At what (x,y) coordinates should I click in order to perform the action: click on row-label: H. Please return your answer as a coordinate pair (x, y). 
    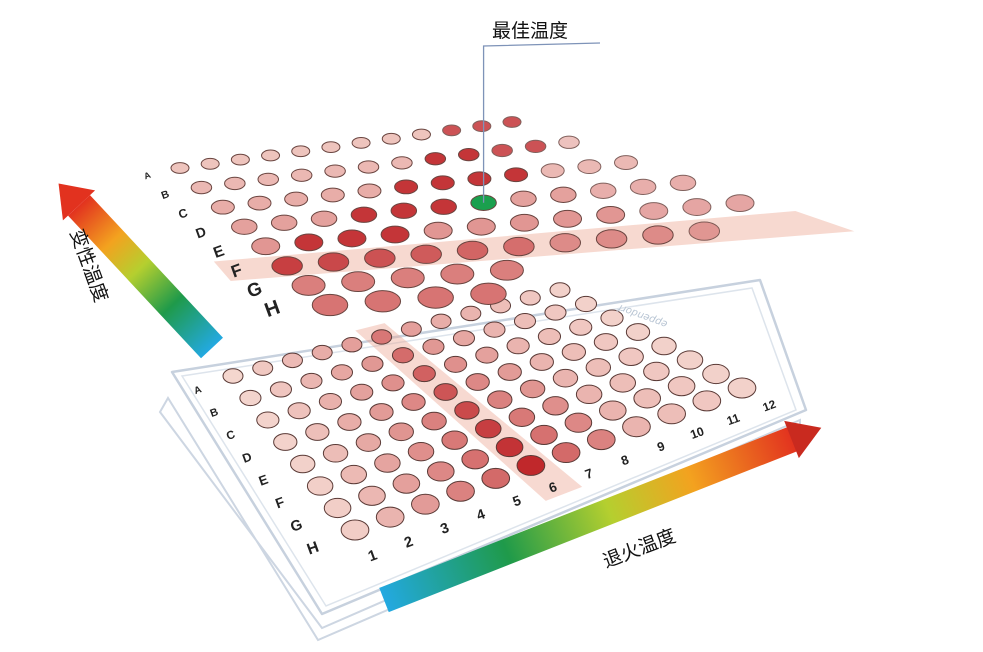
    Looking at the image, I should click on (272, 309).